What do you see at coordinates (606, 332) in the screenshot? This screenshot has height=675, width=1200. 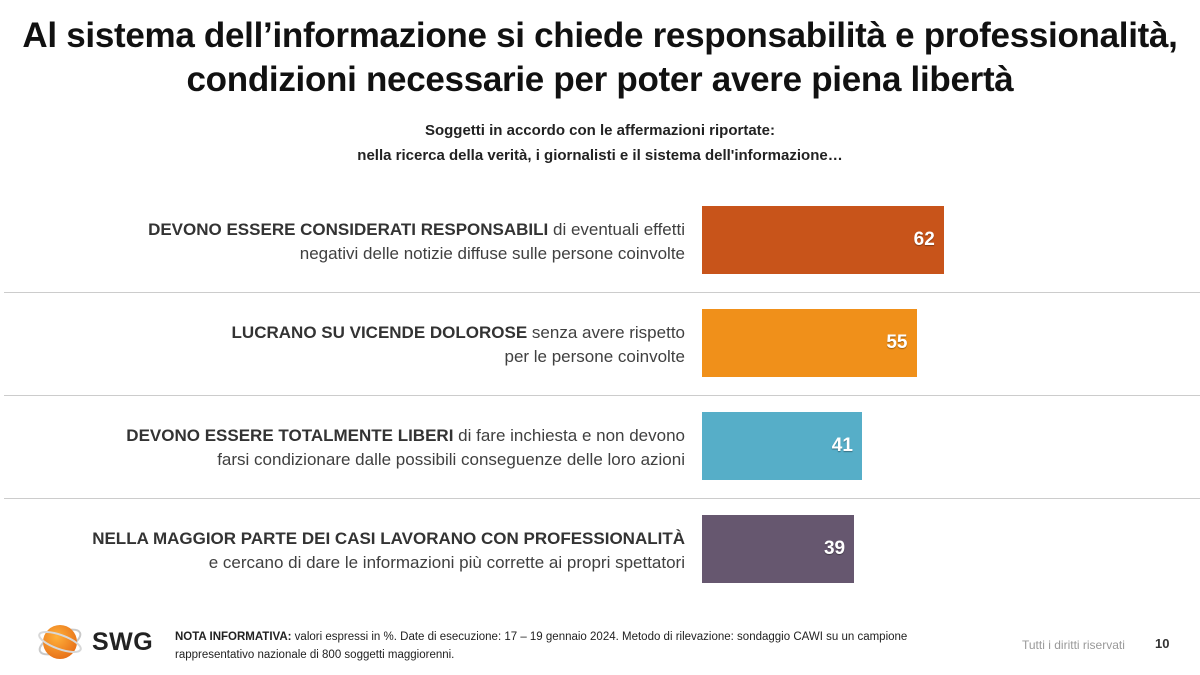 I see `category-label-rest: senza avere rispetto` at bounding box center [606, 332].